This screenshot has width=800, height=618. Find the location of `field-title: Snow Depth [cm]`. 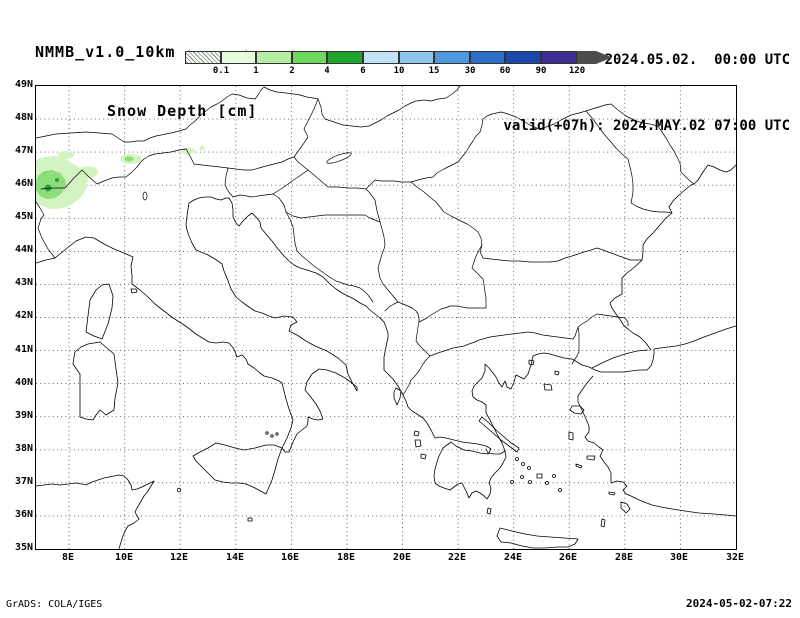

field-title: Snow Depth [cm] is located at coordinates (182, 111).